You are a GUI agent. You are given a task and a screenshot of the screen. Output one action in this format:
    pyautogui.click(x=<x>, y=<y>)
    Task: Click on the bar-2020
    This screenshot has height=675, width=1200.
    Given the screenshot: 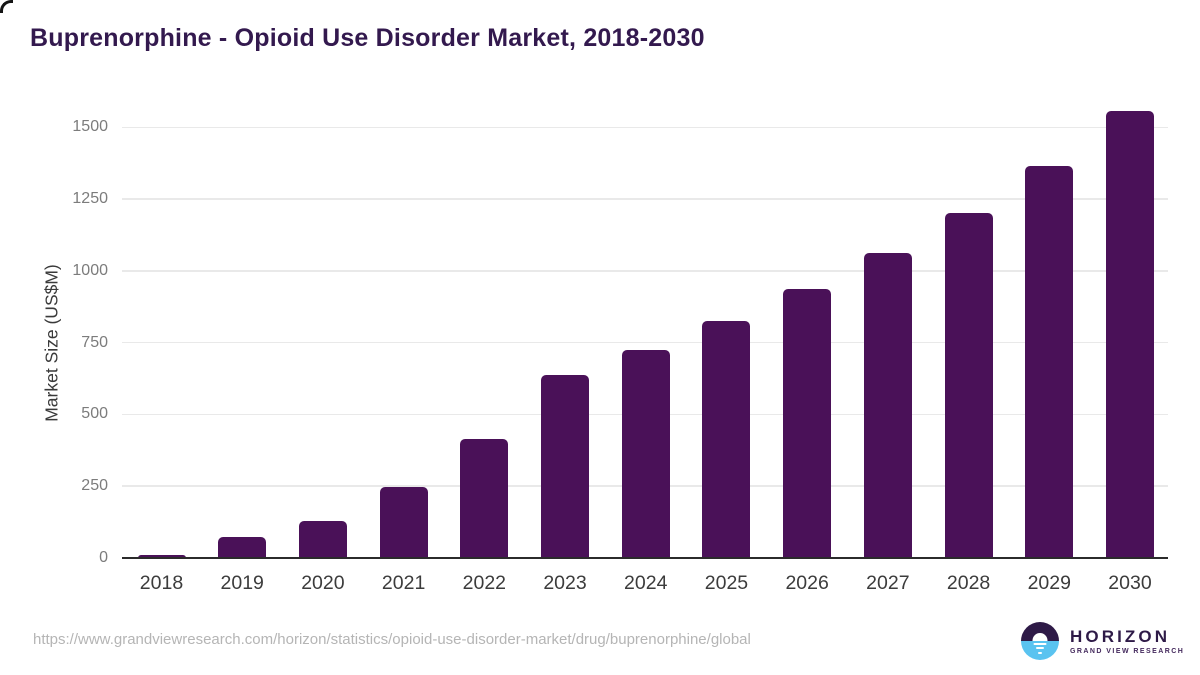 What is the action you would take?
    pyautogui.click(x=322, y=539)
    